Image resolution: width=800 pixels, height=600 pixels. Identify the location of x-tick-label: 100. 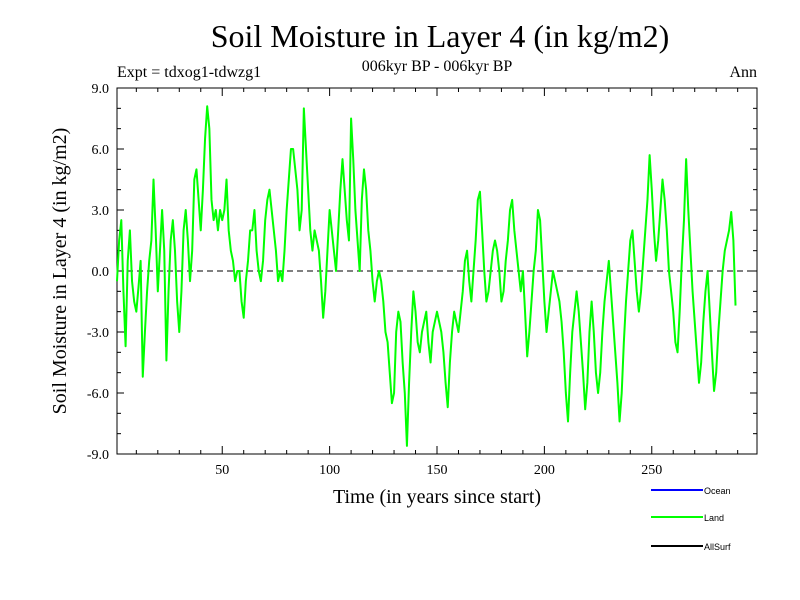
(329, 470).